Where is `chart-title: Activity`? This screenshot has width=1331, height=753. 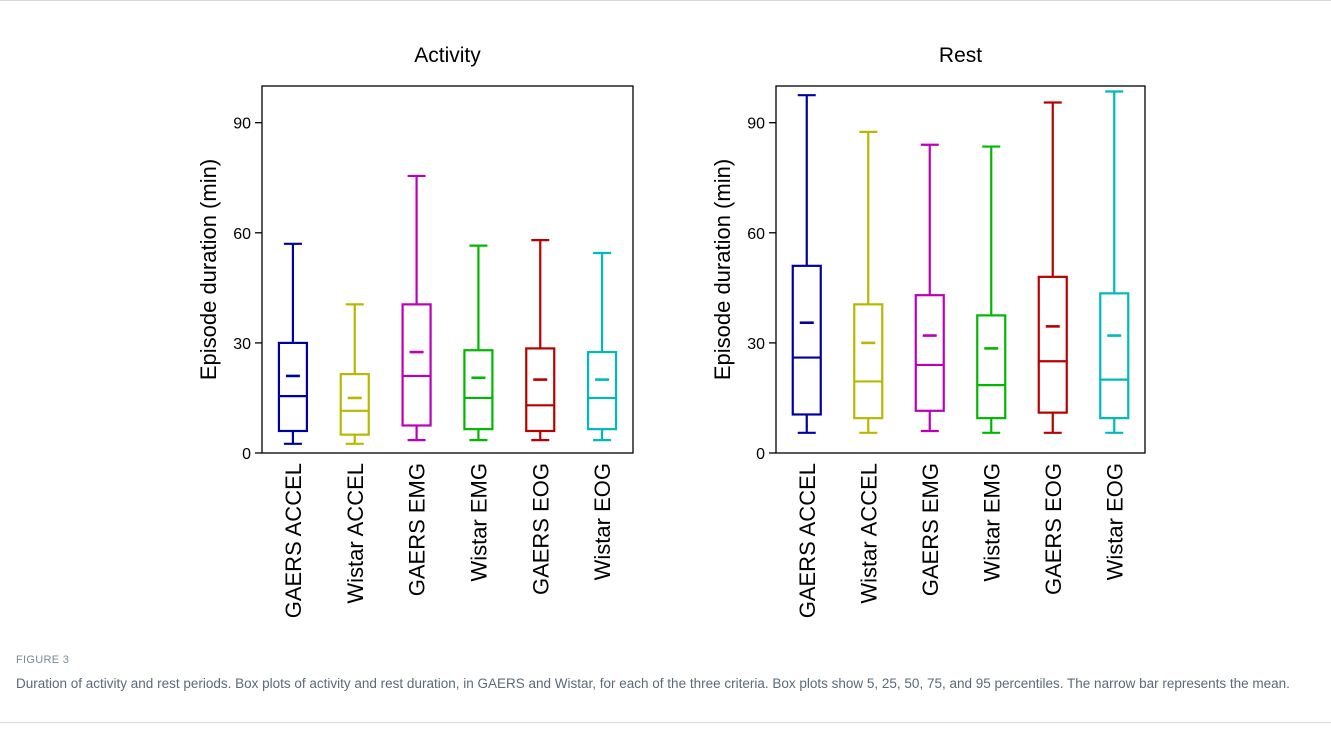 chart-title: Activity is located at coordinates (447, 55).